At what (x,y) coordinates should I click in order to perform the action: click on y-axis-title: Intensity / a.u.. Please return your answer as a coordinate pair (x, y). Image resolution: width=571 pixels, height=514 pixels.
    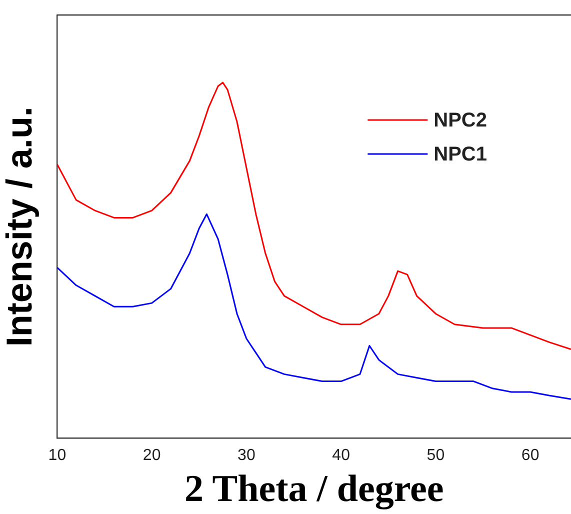
    Looking at the image, I should click on (20, 226).